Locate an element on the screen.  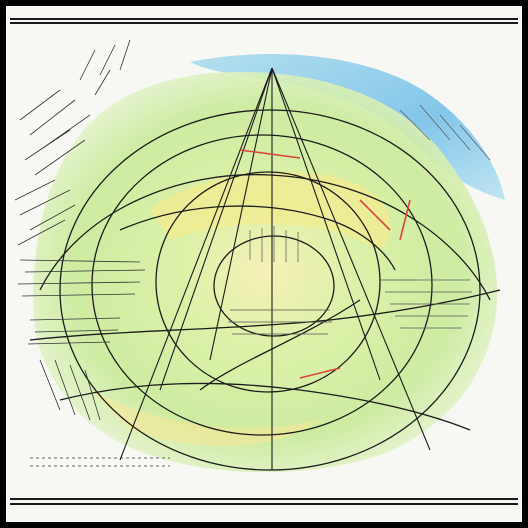
red-accent-marks is located at coordinates (325, 264).